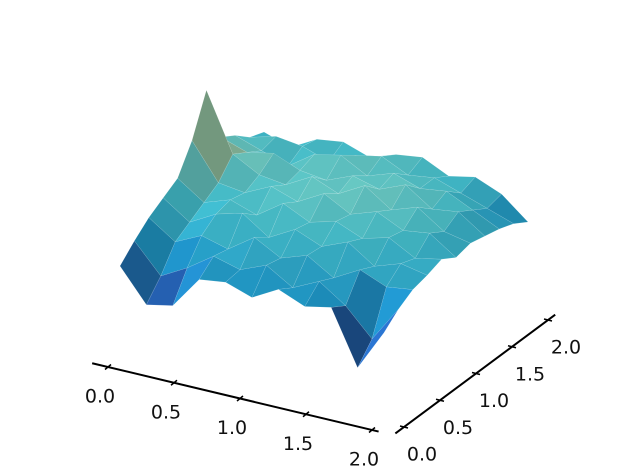 The image size is (640, 472). Describe the element at coordinates (235, 397) in the screenshot. I see `x-axis-line` at that location.